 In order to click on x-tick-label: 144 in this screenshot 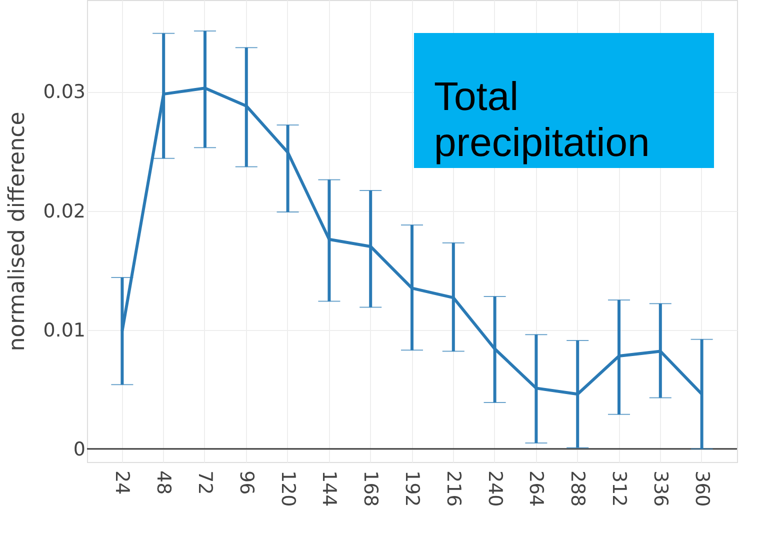, I will do `click(329, 488)`.